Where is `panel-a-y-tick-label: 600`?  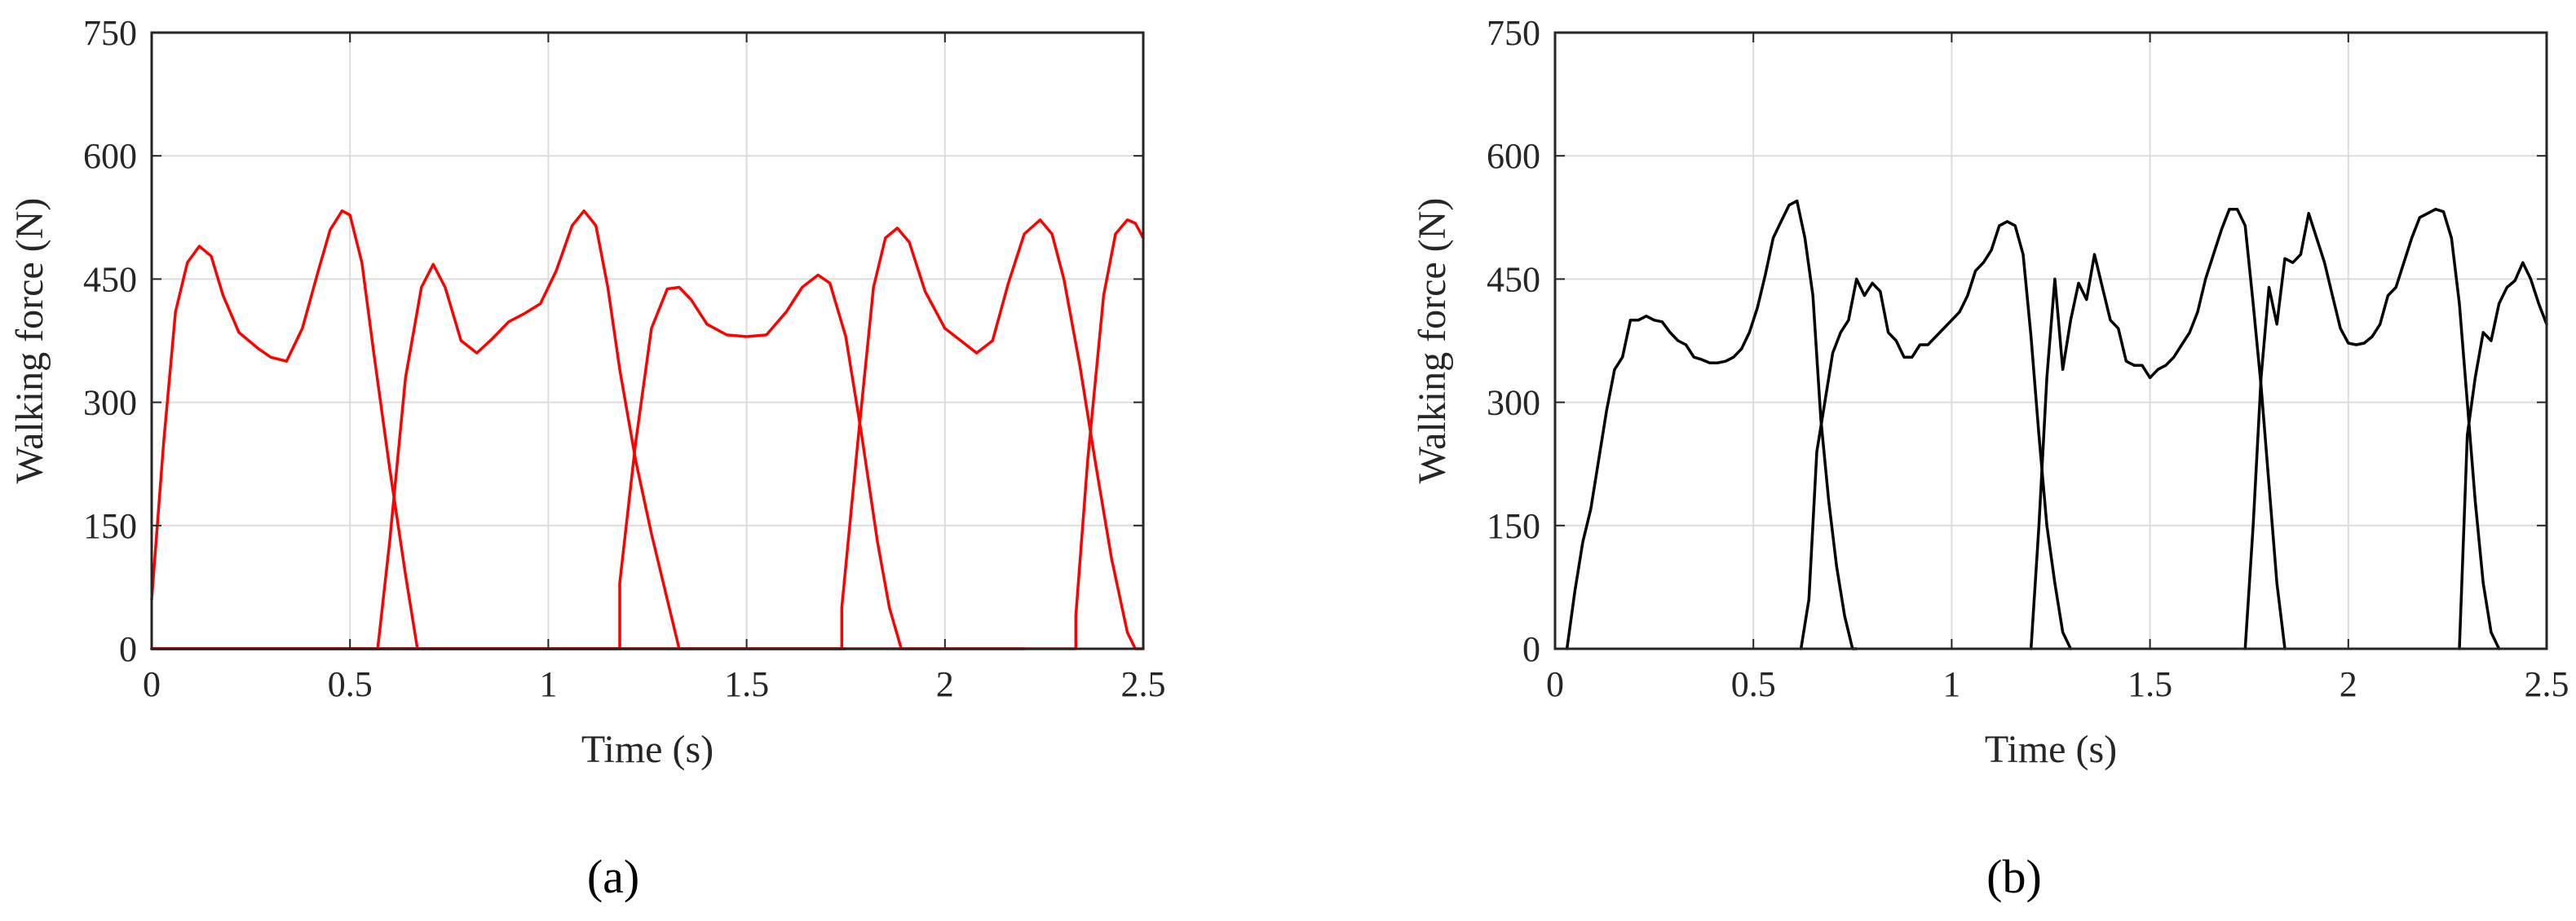
panel-a-y-tick-label: 600 is located at coordinates (110, 156).